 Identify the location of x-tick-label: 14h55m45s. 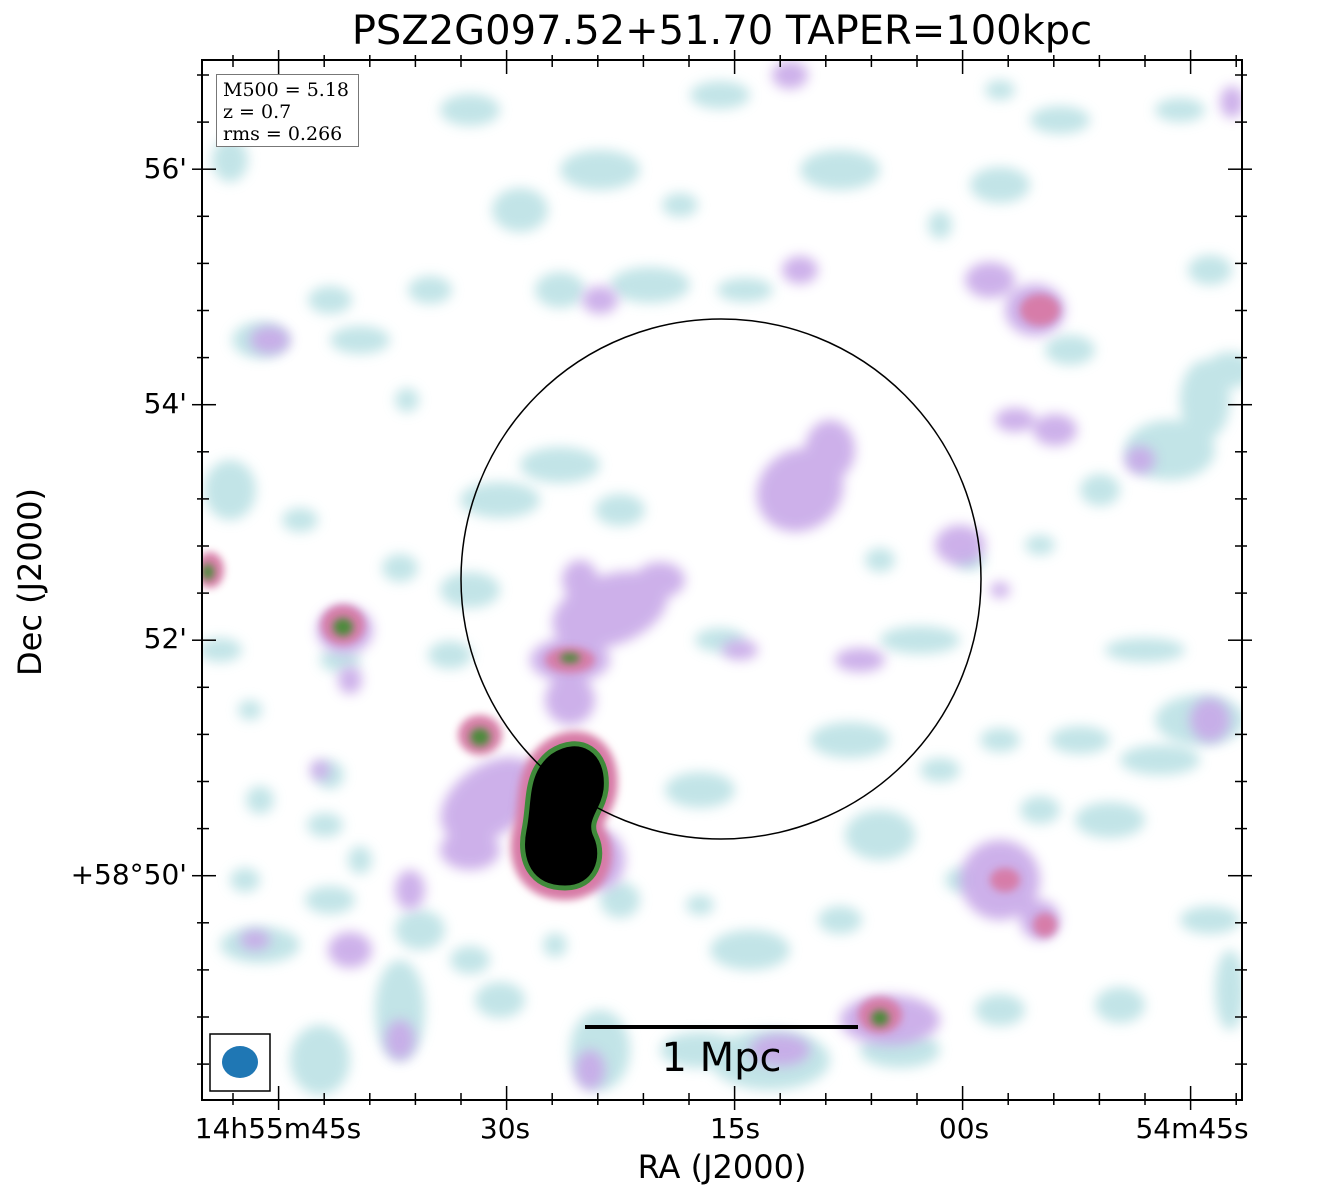
(278, 1128).